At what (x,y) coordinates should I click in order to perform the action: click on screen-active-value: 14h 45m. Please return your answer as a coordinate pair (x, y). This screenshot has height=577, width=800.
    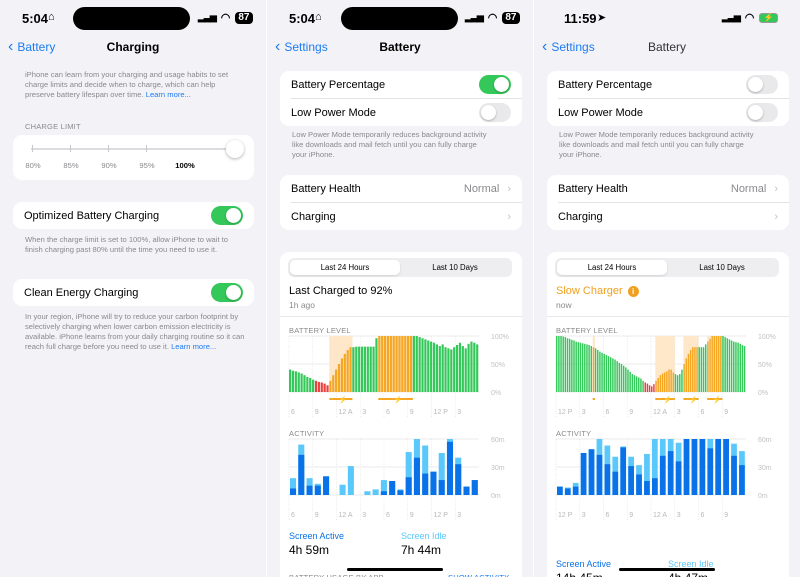
    Looking at the image, I should click on (579, 574).